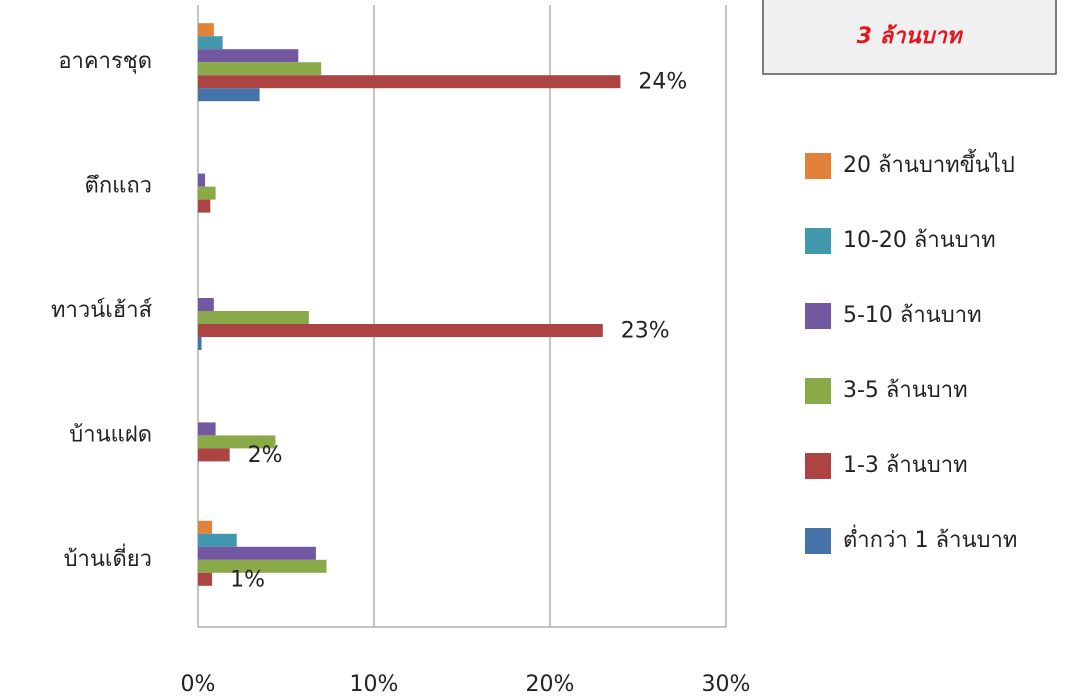  Describe the element at coordinates (905, 390) in the screenshot. I see `legend-label: 3-5 ล้านบาท` at that location.